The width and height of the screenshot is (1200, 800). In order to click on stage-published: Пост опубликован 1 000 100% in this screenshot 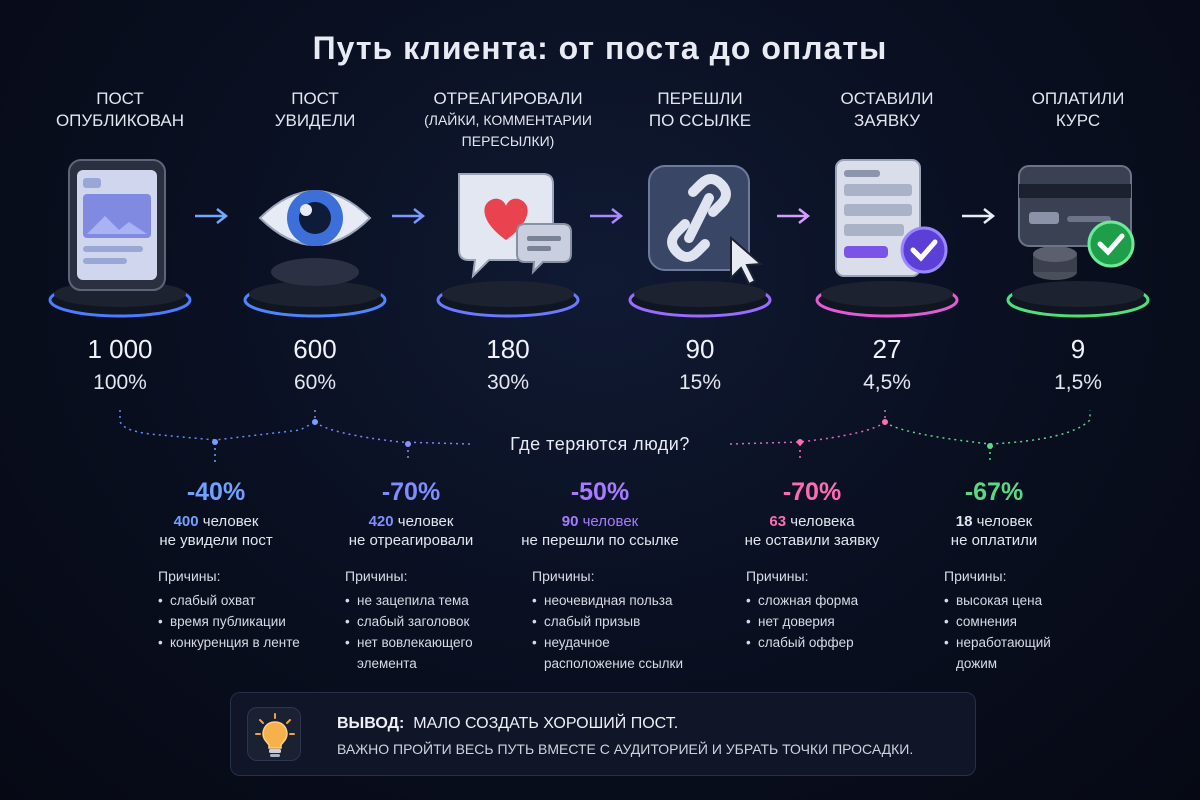, I will do `click(120, 253)`.